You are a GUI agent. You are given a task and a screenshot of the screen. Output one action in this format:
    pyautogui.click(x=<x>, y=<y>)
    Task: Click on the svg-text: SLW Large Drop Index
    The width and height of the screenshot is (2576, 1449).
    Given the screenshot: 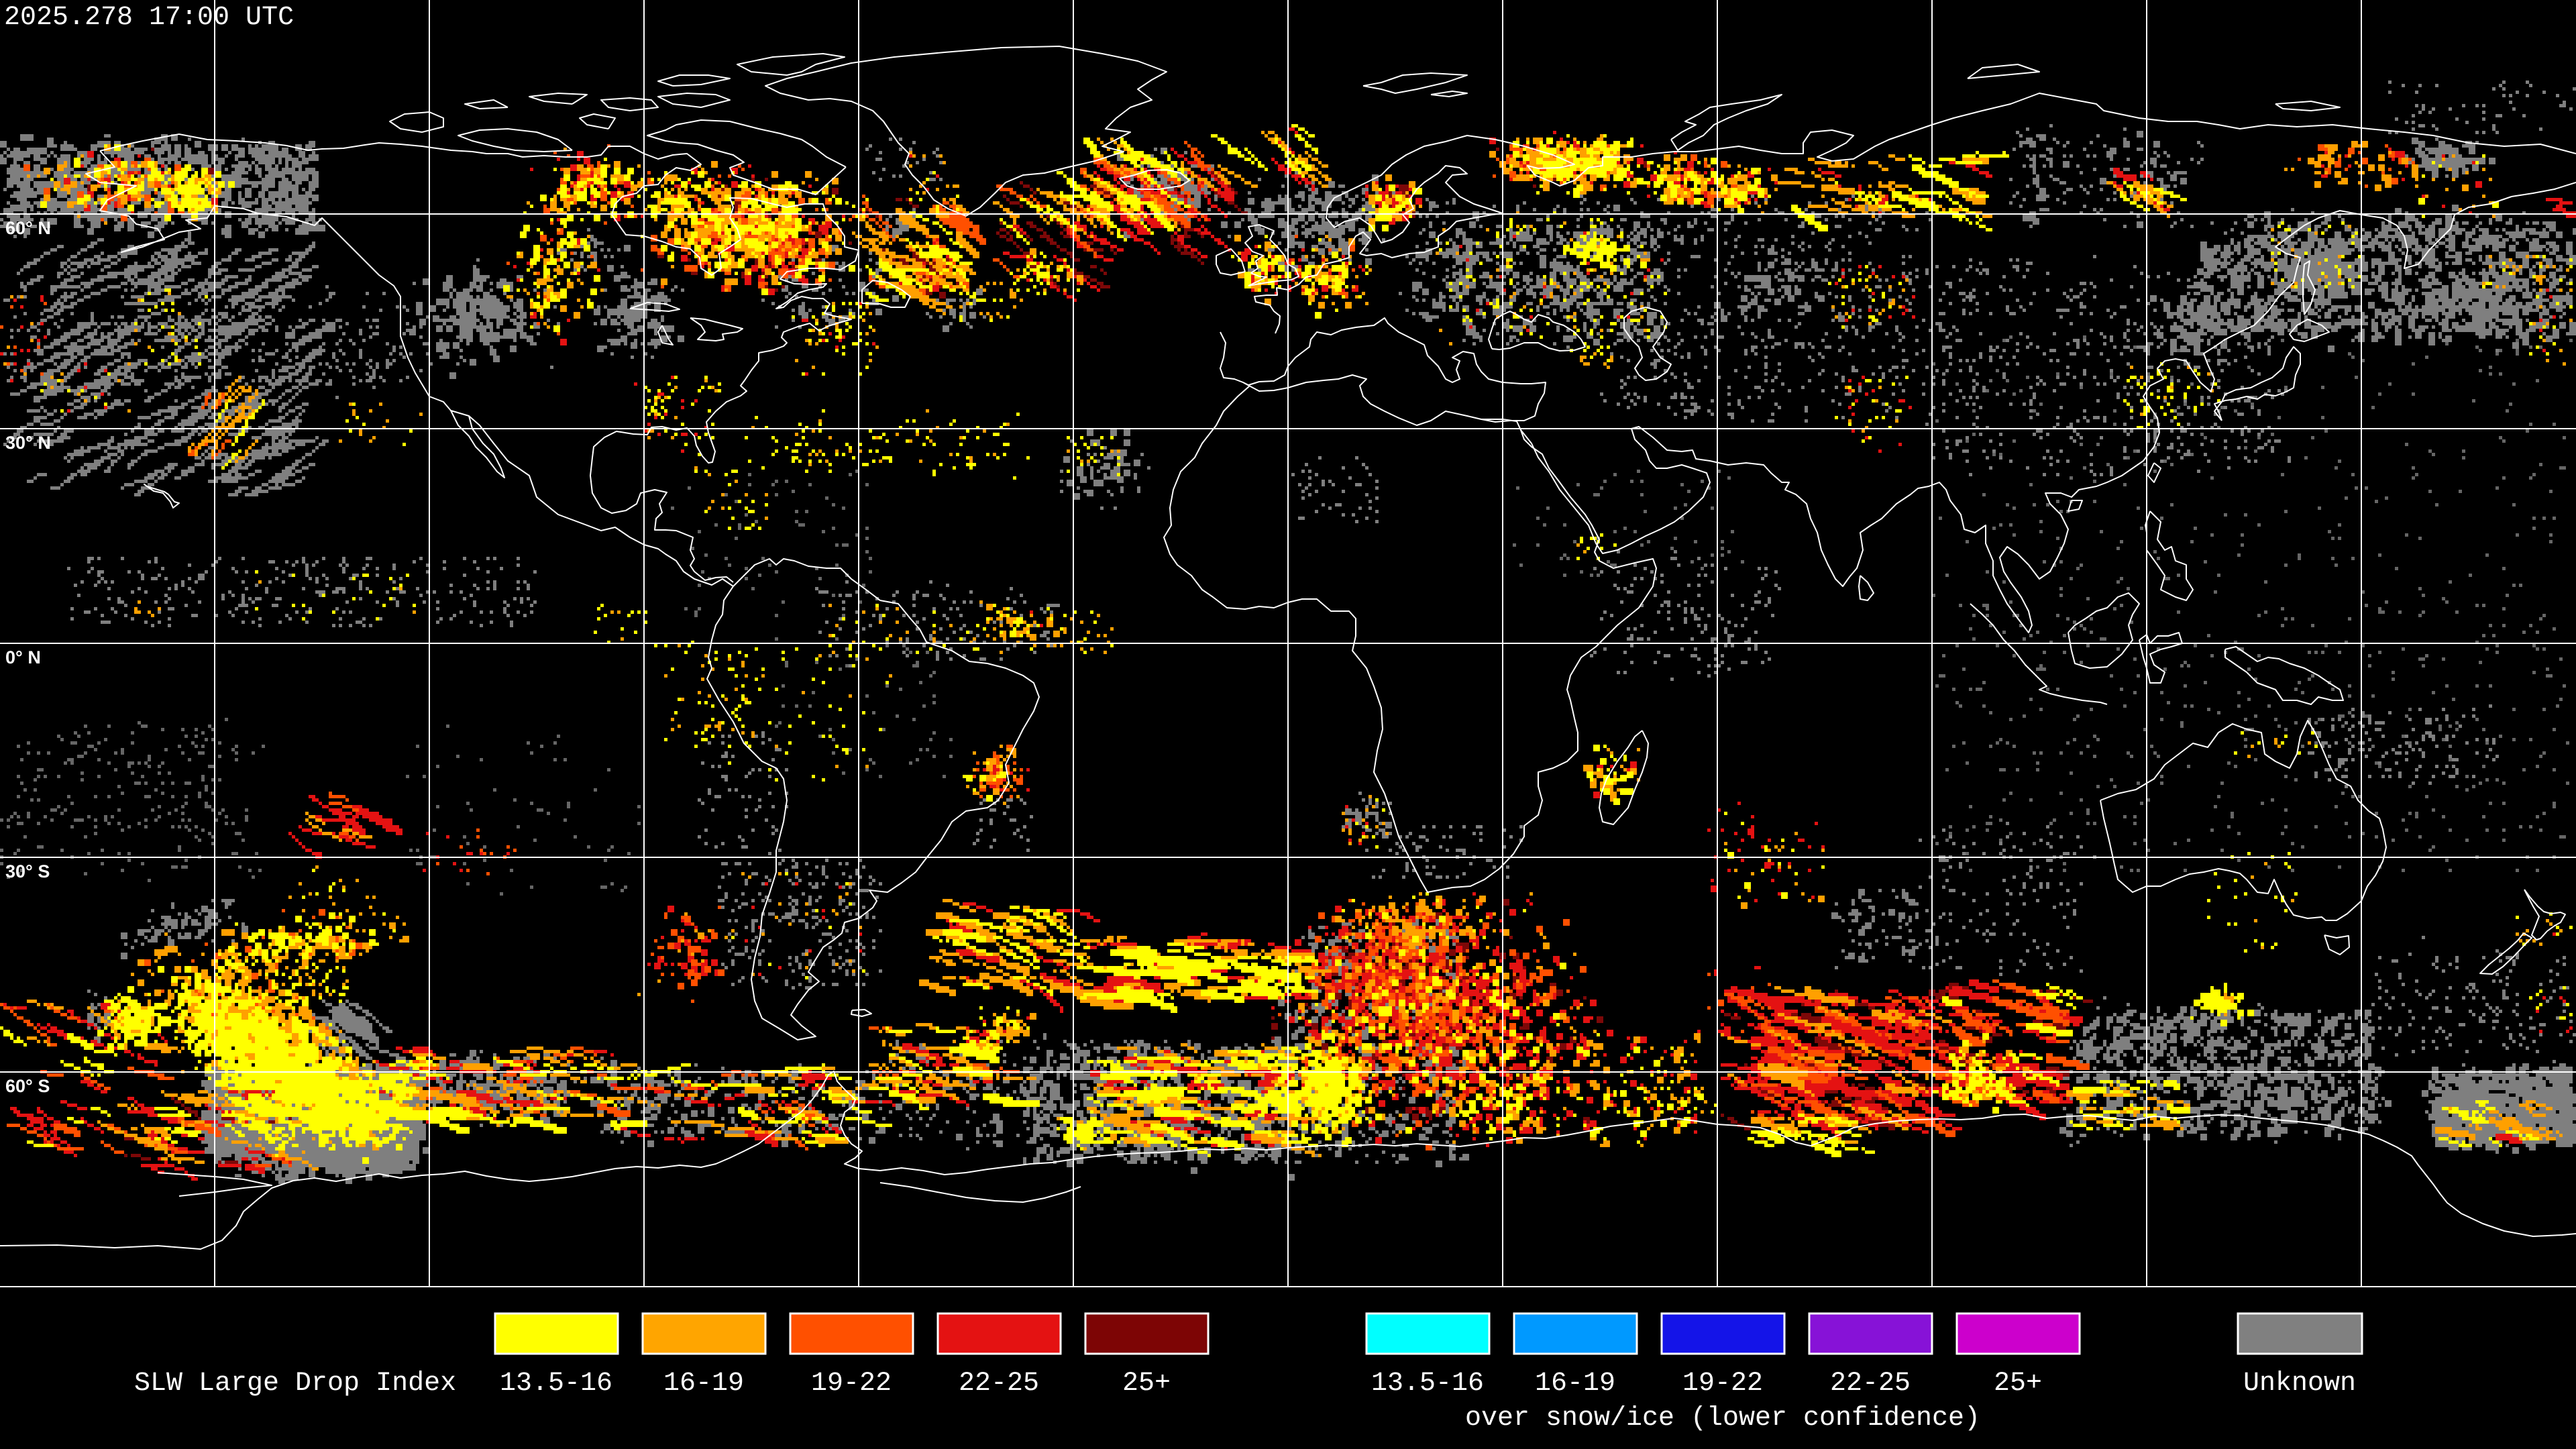 What is the action you would take?
    pyautogui.click(x=295, y=1383)
    